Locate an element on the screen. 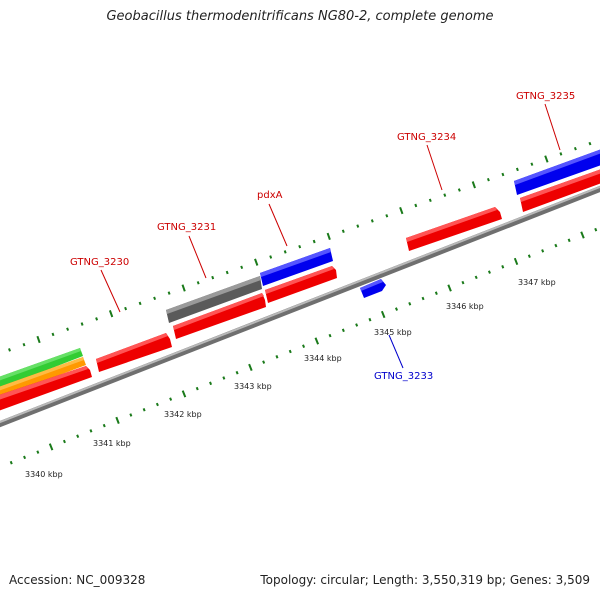  kbp-label-3342: 3342 kbp is located at coordinates (183, 414).